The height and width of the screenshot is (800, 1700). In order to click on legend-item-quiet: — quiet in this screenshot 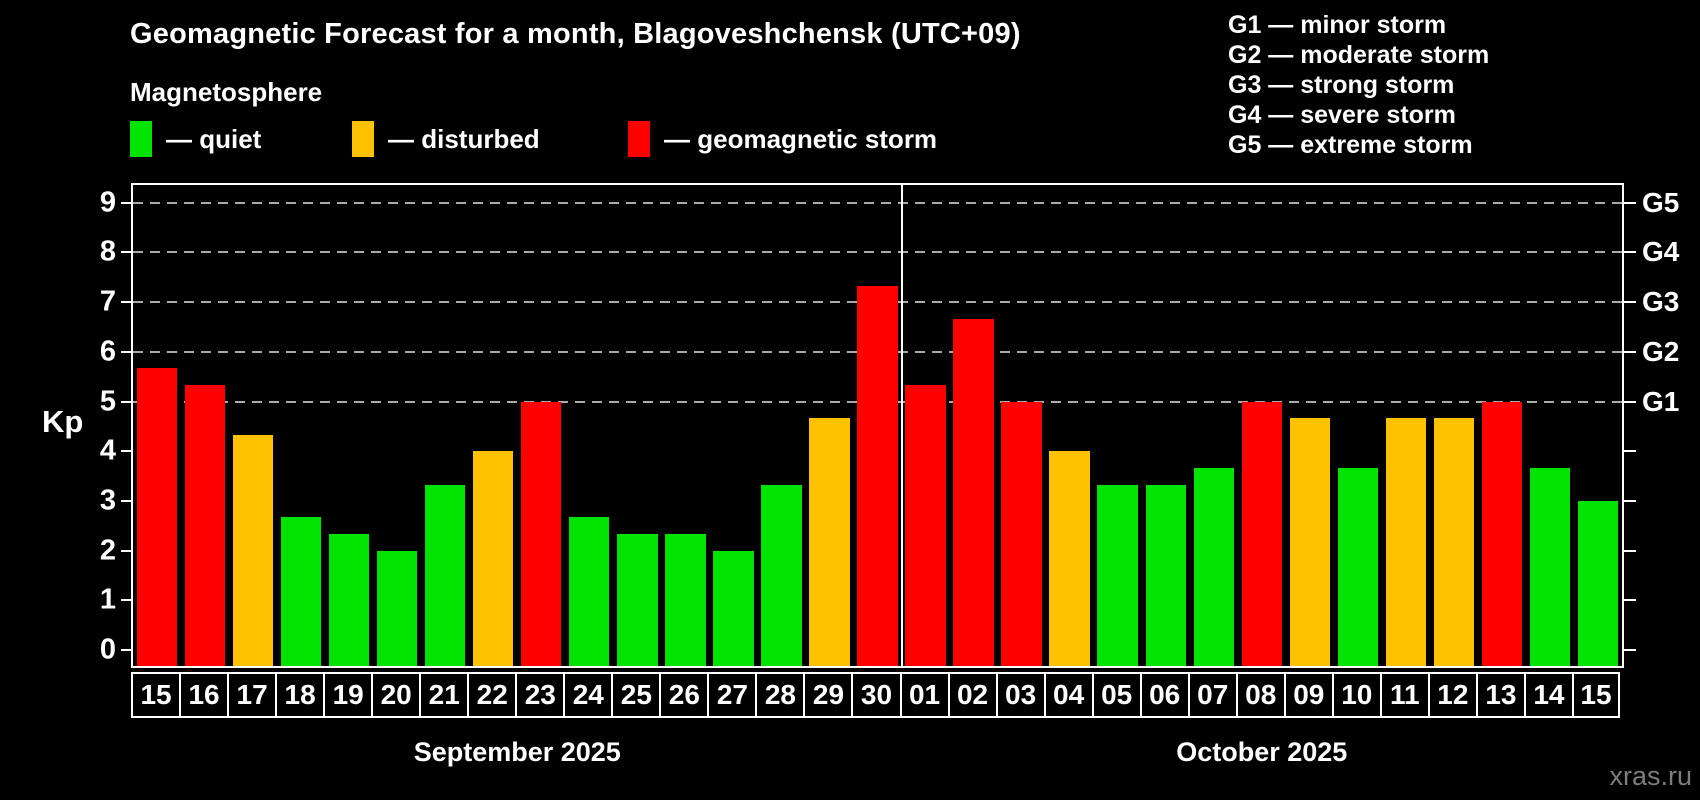, I will do `click(195, 139)`.